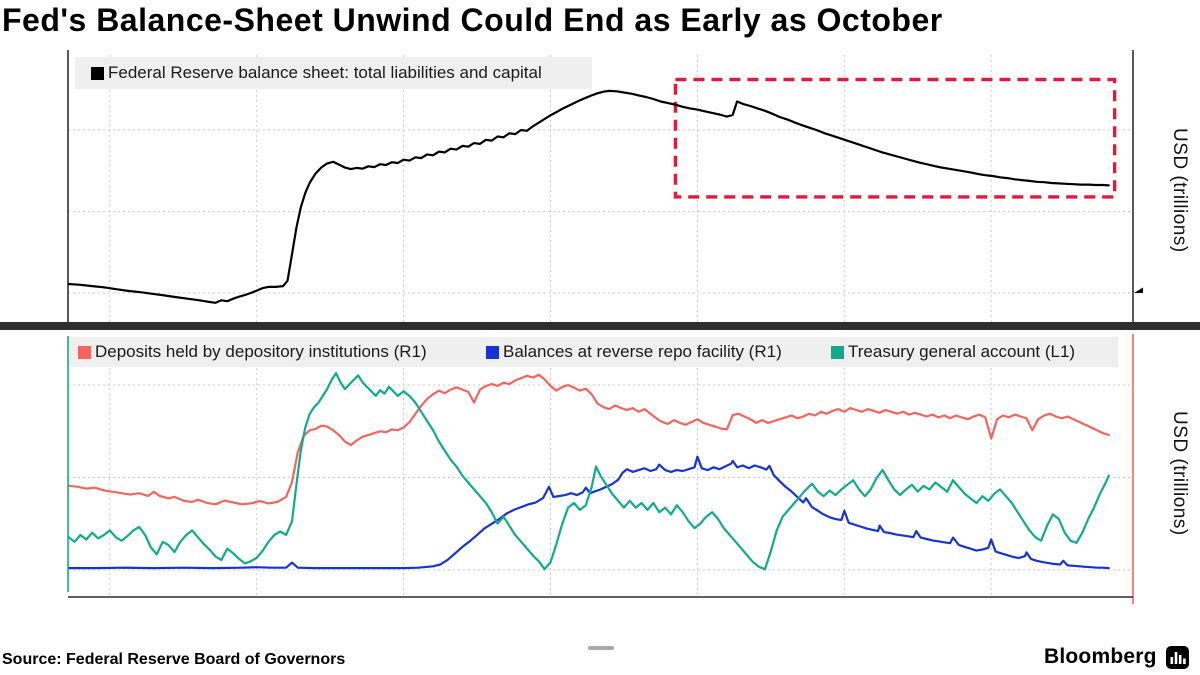 The height and width of the screenshot is (675, 1200). I want to click on series-reverse-repo-line, so click(588, 512).